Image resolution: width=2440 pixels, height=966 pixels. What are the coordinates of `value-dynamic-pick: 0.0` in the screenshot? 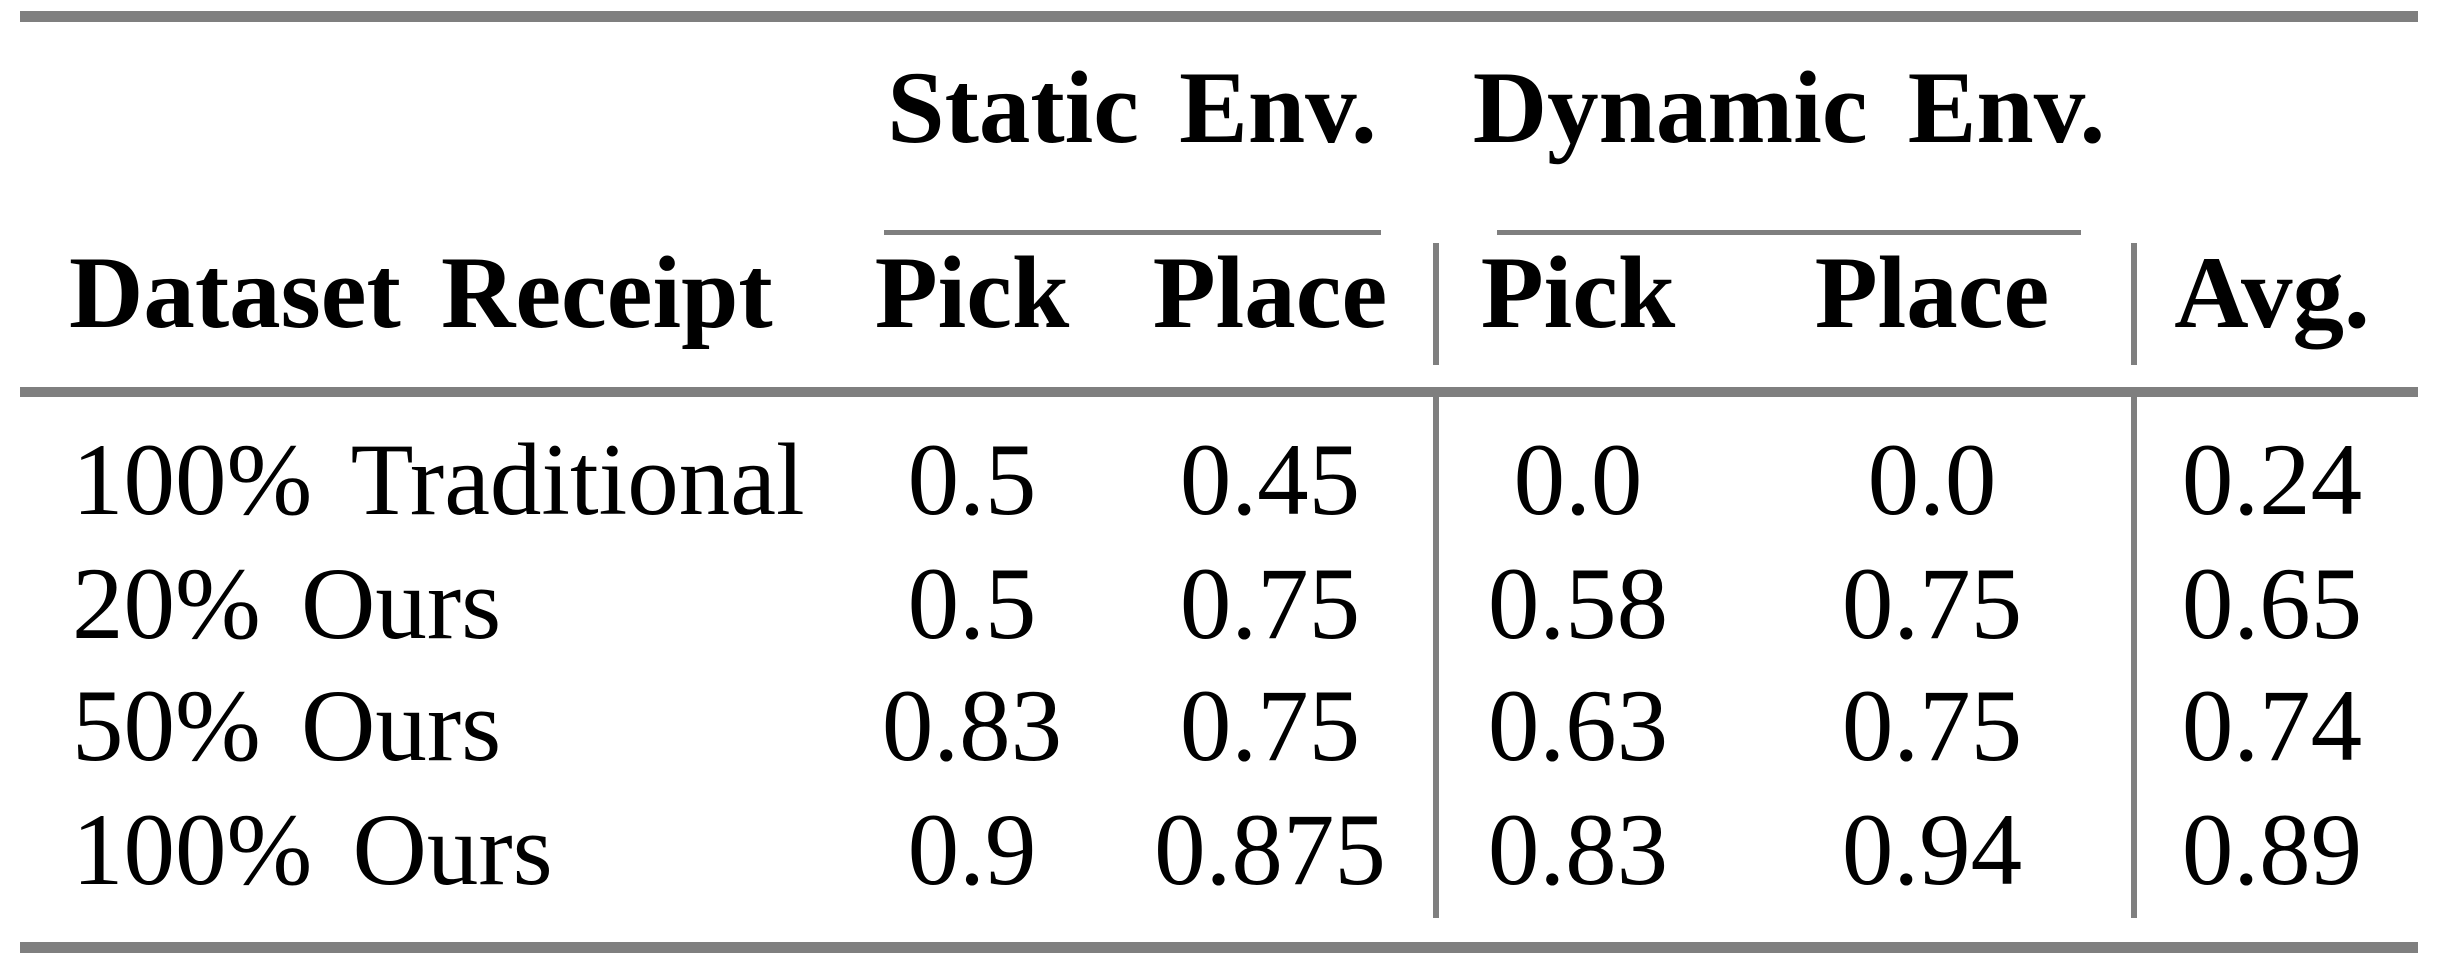 It's located at (1578, 480).